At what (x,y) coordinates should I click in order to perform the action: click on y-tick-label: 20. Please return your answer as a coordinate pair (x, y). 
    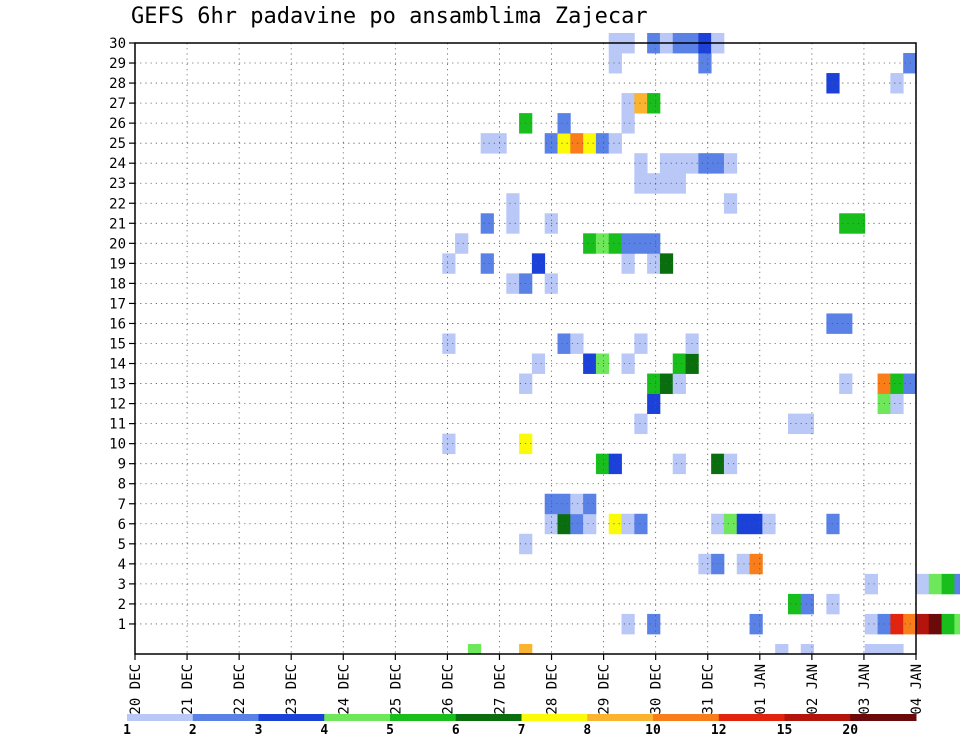
    Looking at the image, I should click on (117, 244).